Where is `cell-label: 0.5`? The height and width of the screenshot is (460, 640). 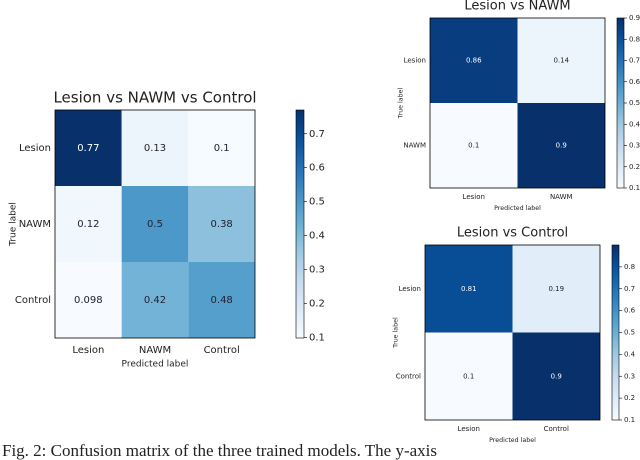
cell-label: 0.5 is located at coordinates (155, 224).